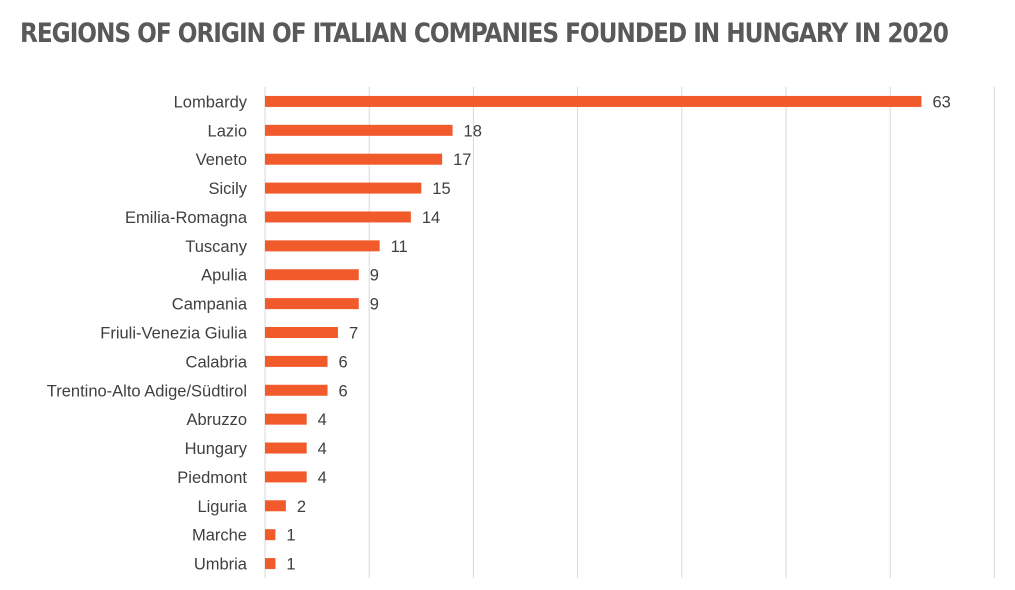  What do you see at coordinates (221, 565) in the screenshot?
I see `category-label: Umbria` at bounding box center [221, 565].